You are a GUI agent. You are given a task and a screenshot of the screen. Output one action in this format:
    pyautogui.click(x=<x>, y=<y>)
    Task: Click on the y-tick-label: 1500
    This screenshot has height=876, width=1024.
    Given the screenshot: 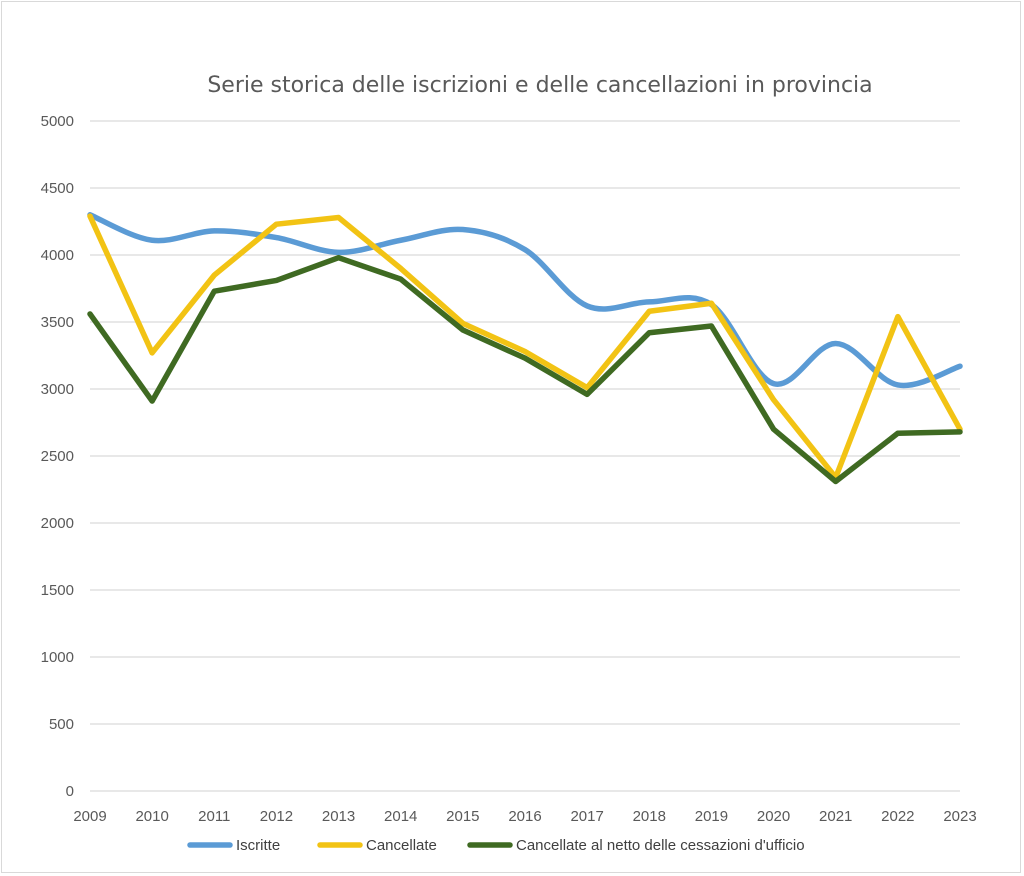 What is the action you would take?
    pyautogui.click(x=57, y=590)
    